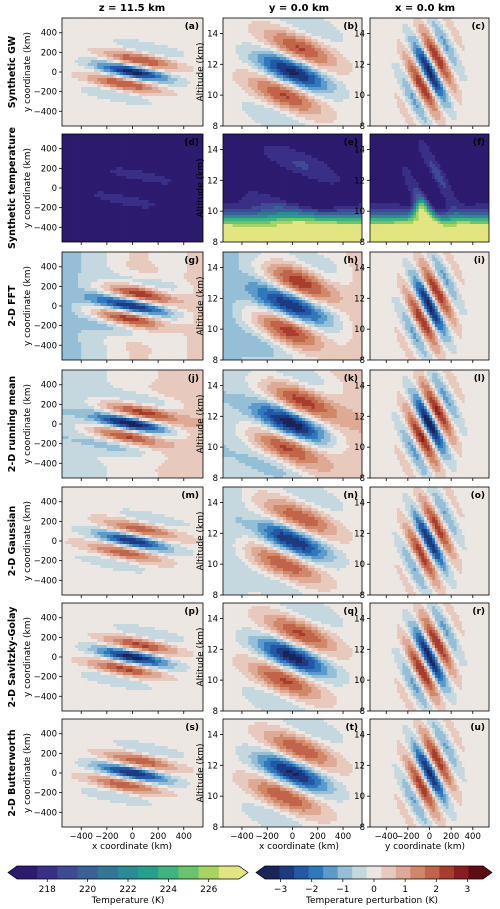 This screenshot has height=909, width=500. I want to click on panel-letter: (k), so click(351, 379).